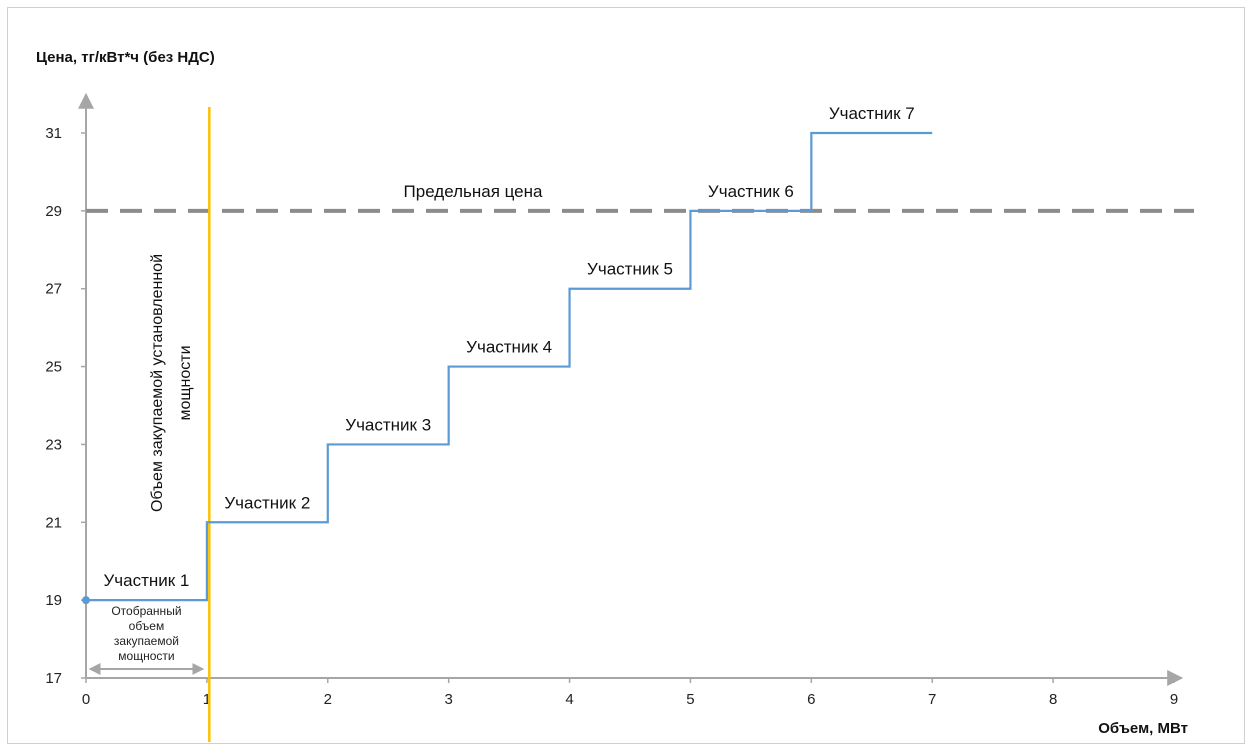 Image resolution: width=1252 pixels, height=751 pixels. What do you see at coordinates (569, 699) in the screenshot?
I see `x-tick-label: 4` at bounding box center [569, 699].